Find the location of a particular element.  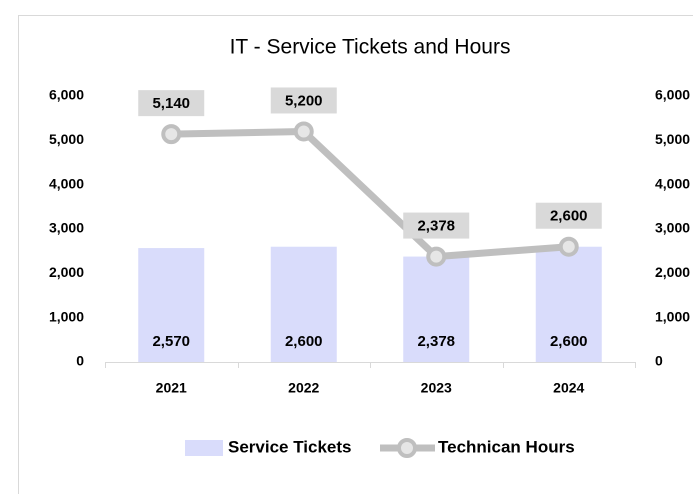

y-tick-label: 3,000 is located at coordinates (66, 228).